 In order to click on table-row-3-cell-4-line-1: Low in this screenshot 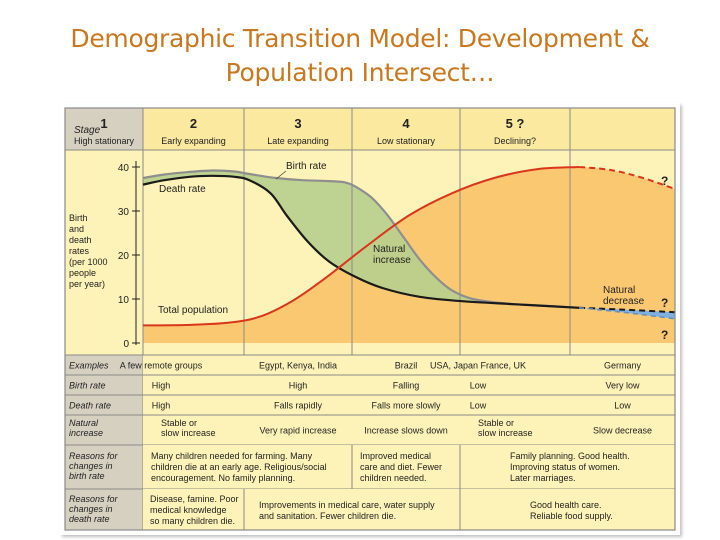, I will do `click(478, 406)`.